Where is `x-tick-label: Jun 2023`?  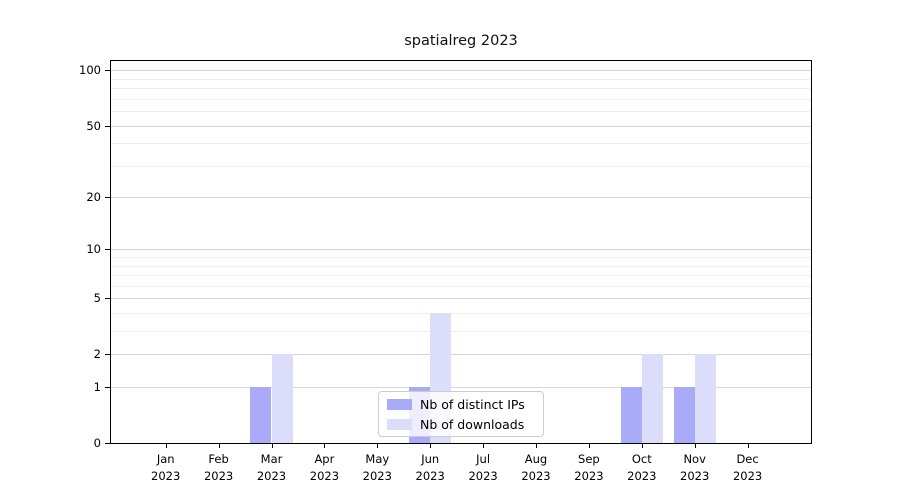
x-tick-label: Jun 2023 is located at coordinates (430, 467).